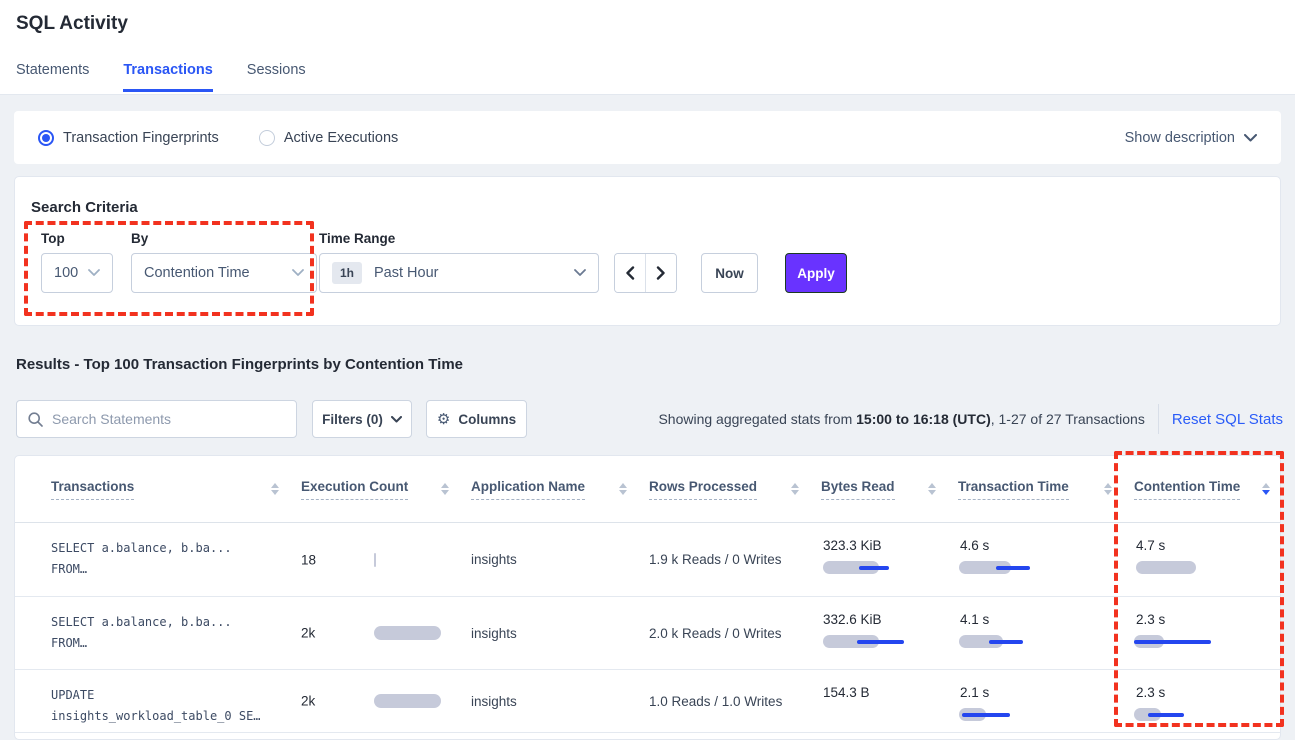 The height and width of the screenshot is (740, 1295). I want to click on prev-time-button, so click(630, 273).